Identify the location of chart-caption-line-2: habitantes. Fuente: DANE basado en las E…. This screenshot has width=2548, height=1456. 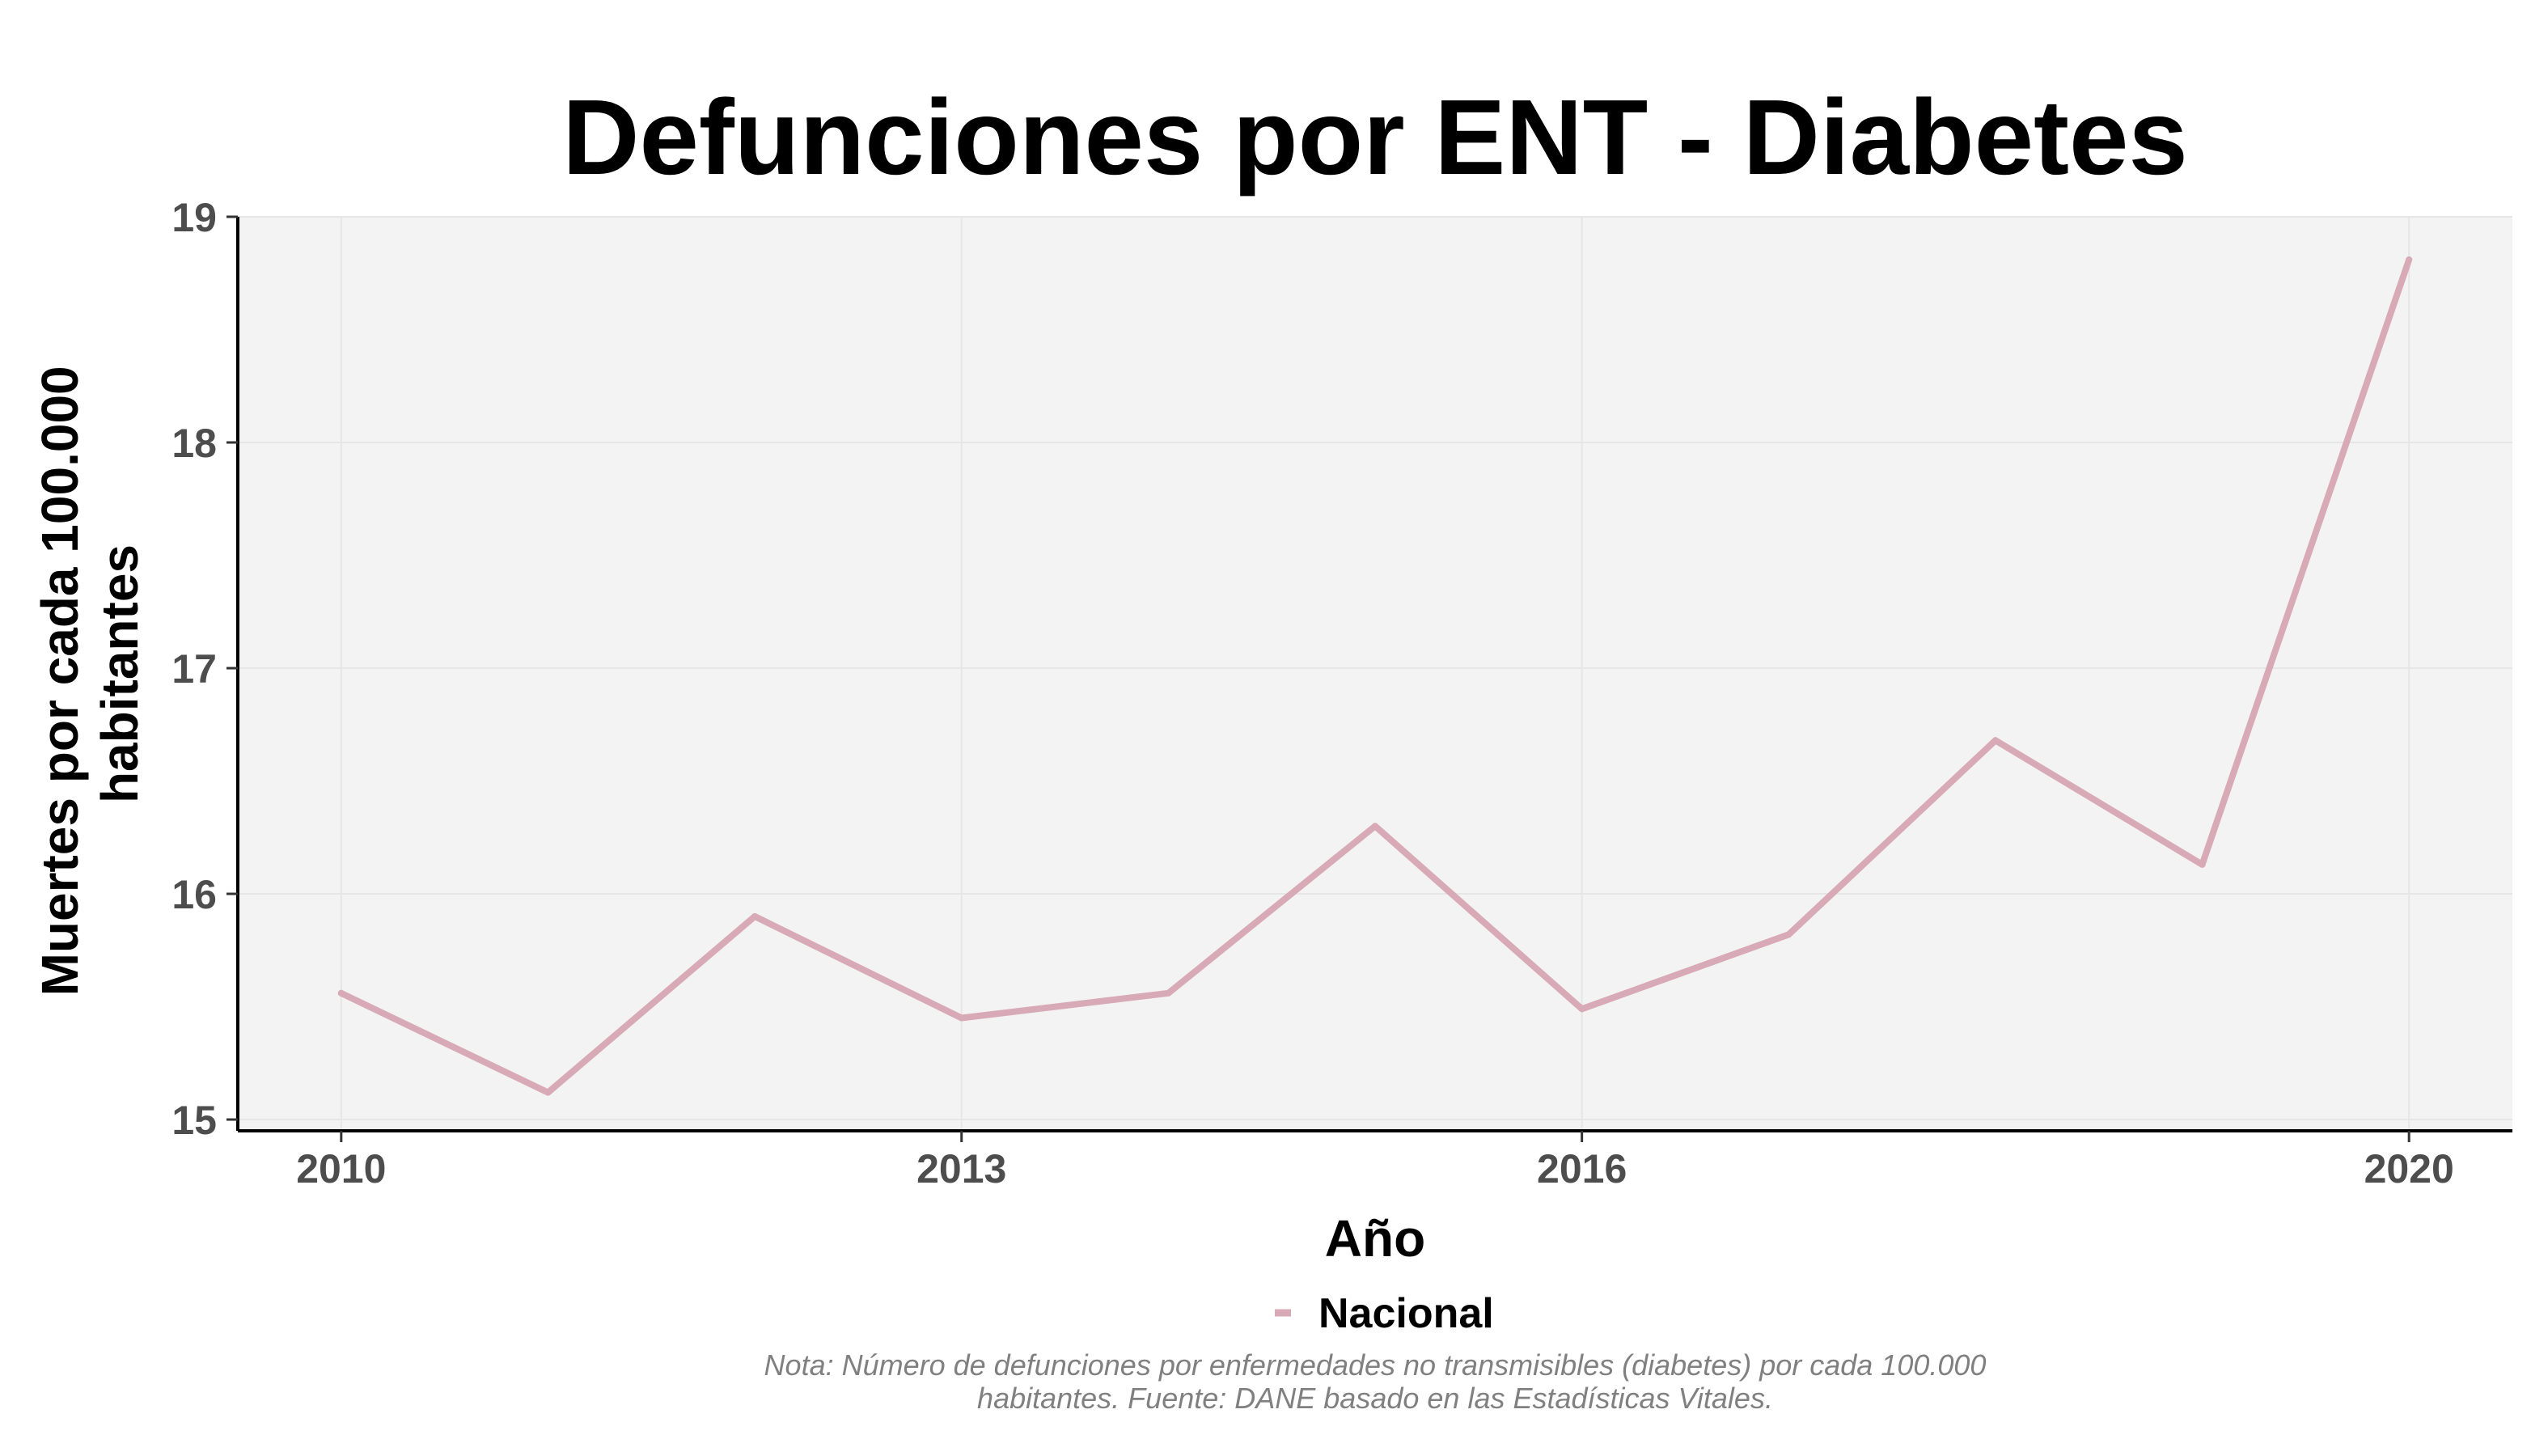
(1375, 1398).